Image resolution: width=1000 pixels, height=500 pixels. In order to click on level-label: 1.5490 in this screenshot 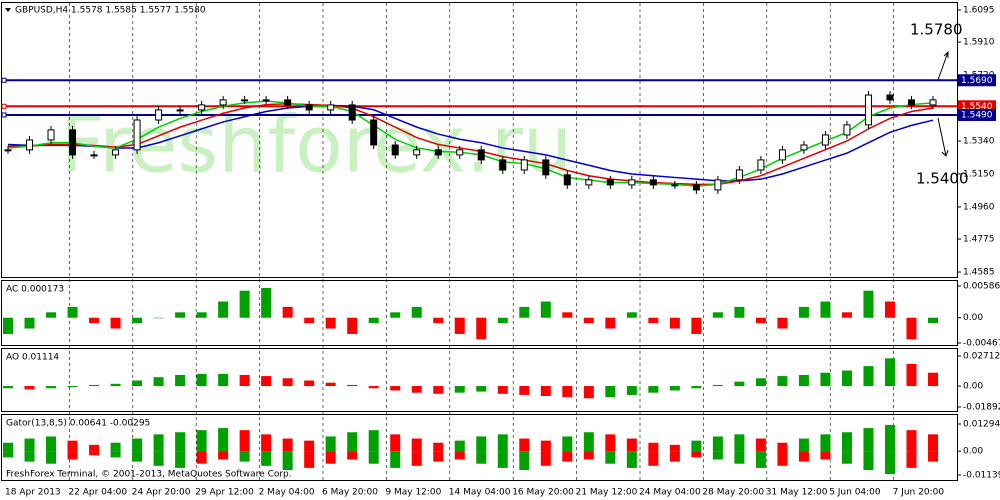, I will do `click(977, 115)`.